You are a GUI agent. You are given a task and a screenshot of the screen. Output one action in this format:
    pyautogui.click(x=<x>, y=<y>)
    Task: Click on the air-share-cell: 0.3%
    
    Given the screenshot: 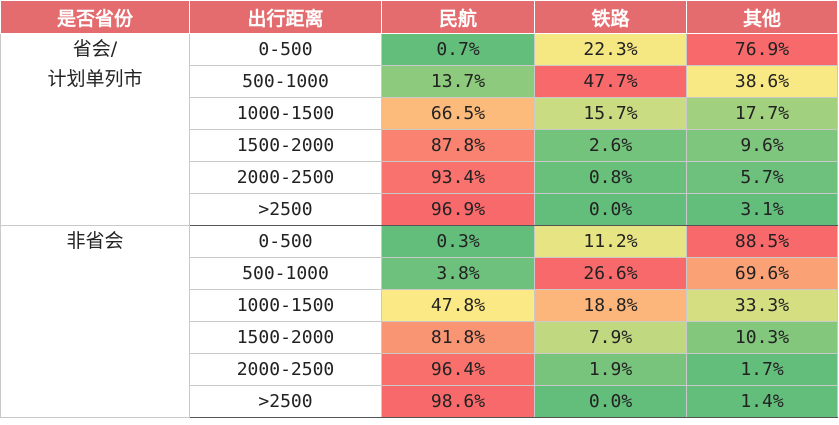 What is the action you would take?
    pyautogui.click(x=458, y=241)
    